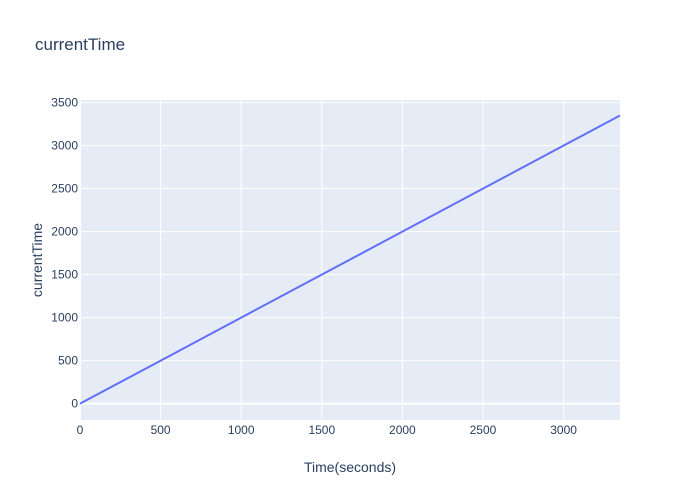 The height and width of the screenshot is (500, 700). Describe the element at coordinates (80, 430) in the screenshot. I see `x-tick-label: 0` at that location.